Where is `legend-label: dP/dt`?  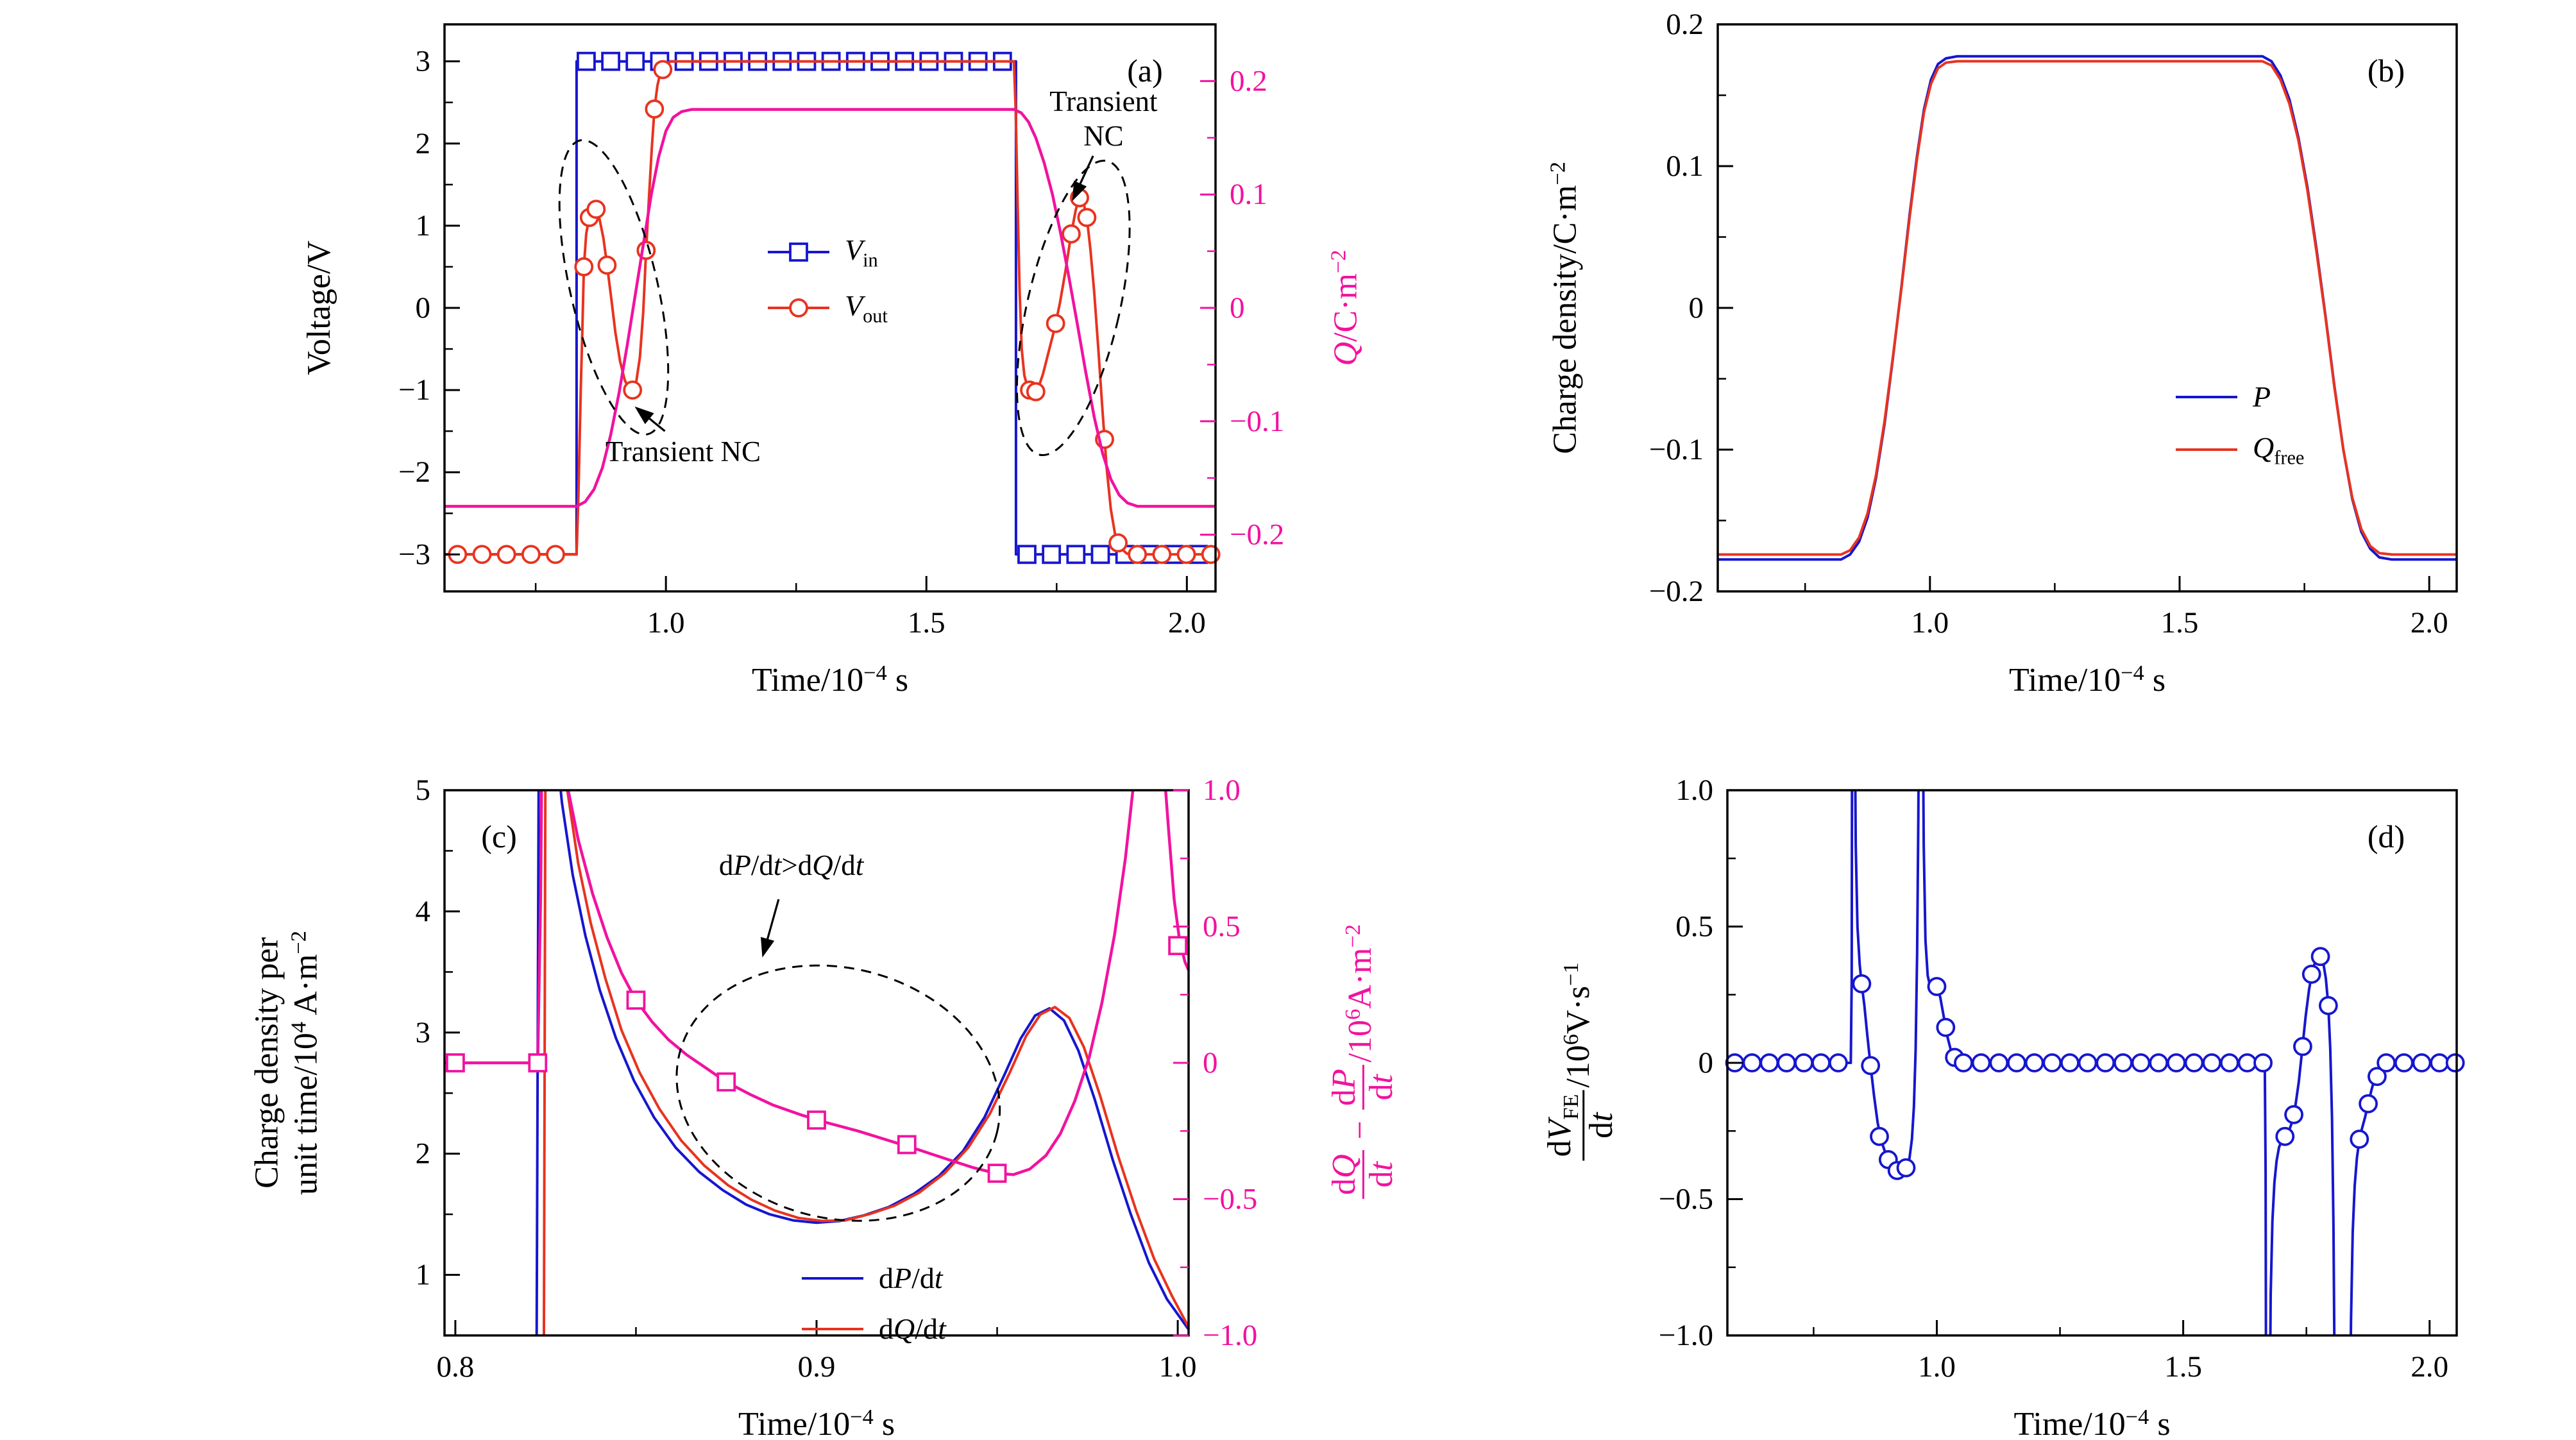
legend-label: dP/dt is located at coordinates (911, 1278).